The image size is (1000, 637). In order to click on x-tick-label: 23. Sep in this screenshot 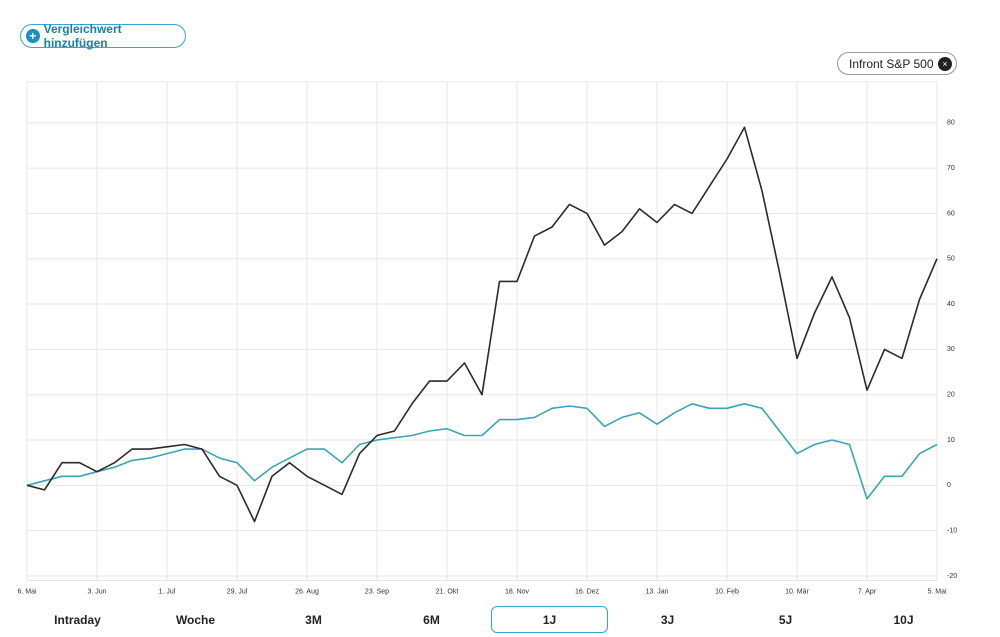, I will do `click(377, 591)`.